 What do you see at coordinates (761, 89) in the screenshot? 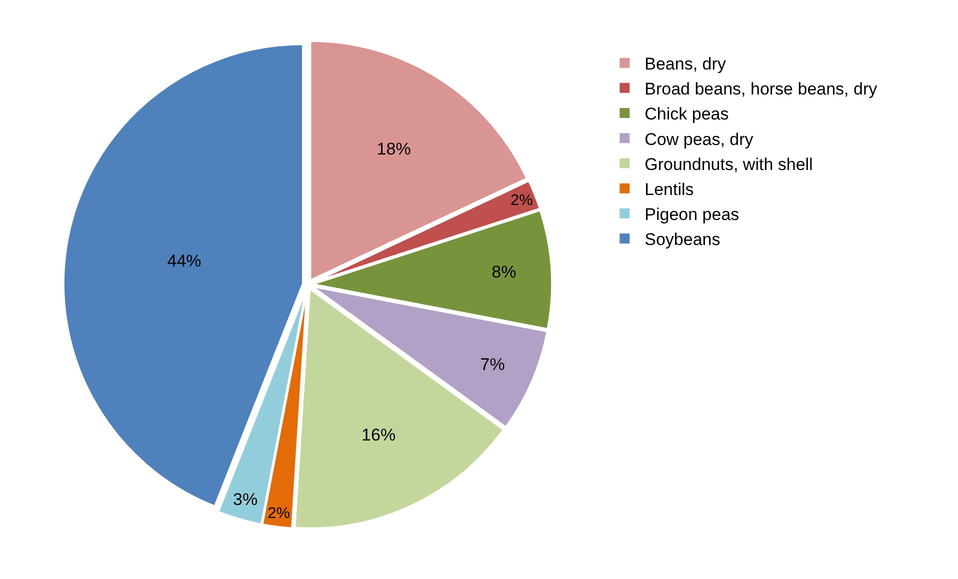
I see `legend-label: Broad beans, horse beans, dry` at bounding box center [761, 89].